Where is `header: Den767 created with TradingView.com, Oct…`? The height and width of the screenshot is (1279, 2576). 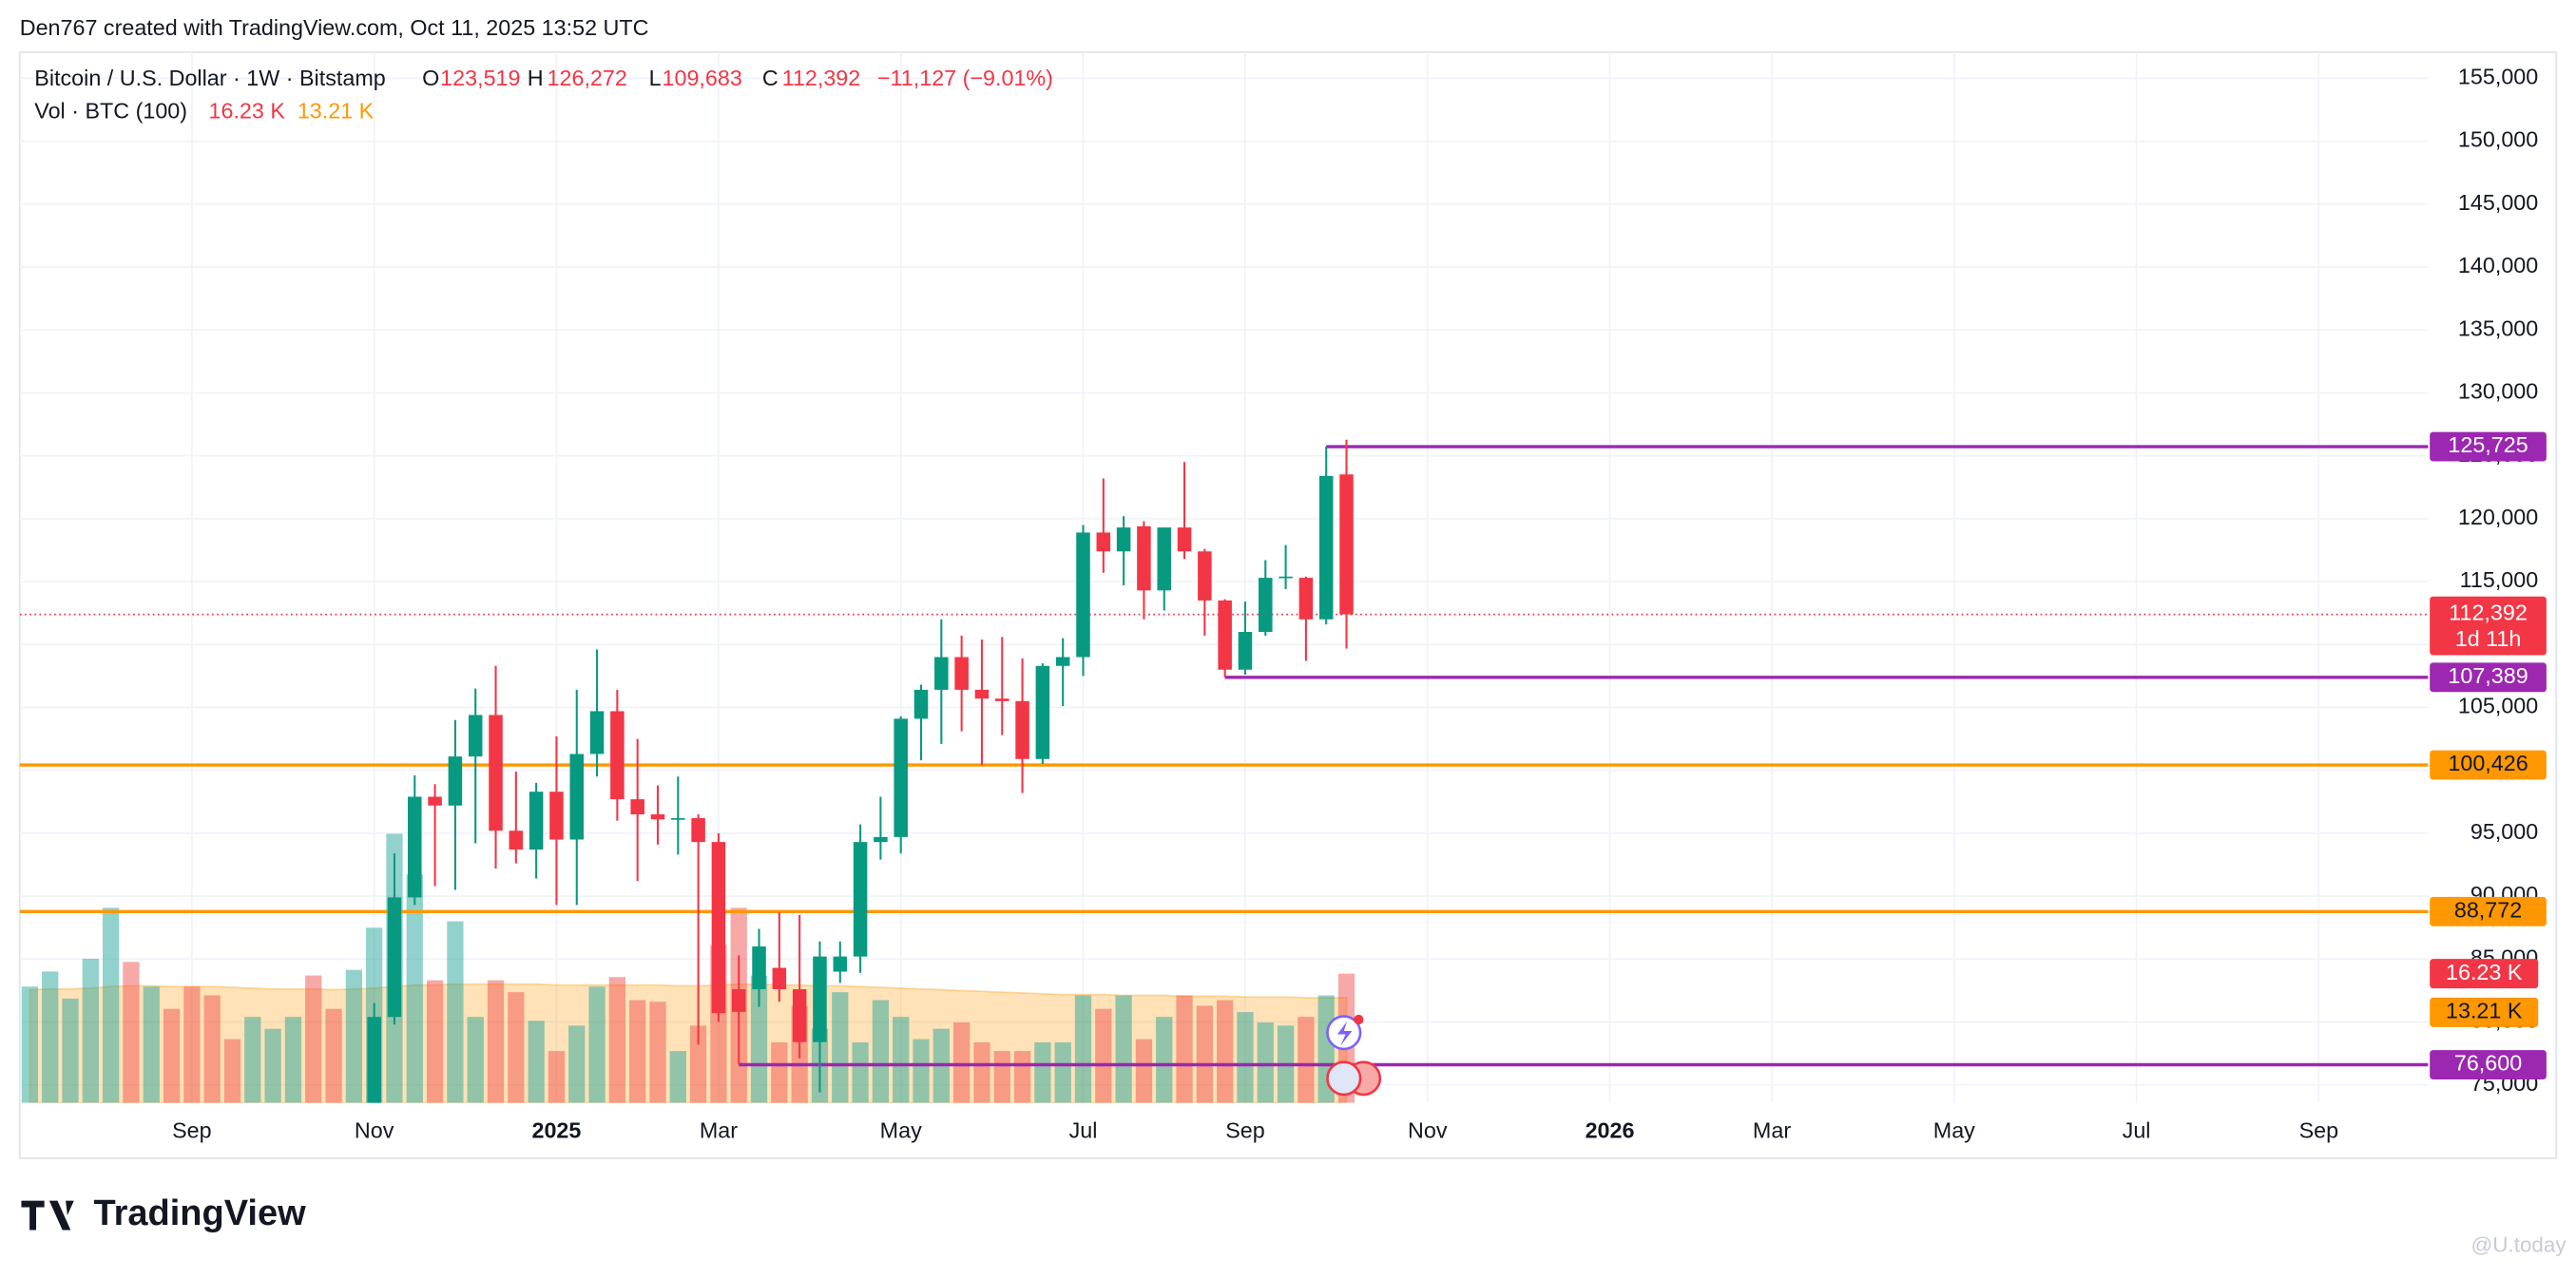
header: Den767 created with TradingView.com, Oct… is located at coordinates (334, 27).